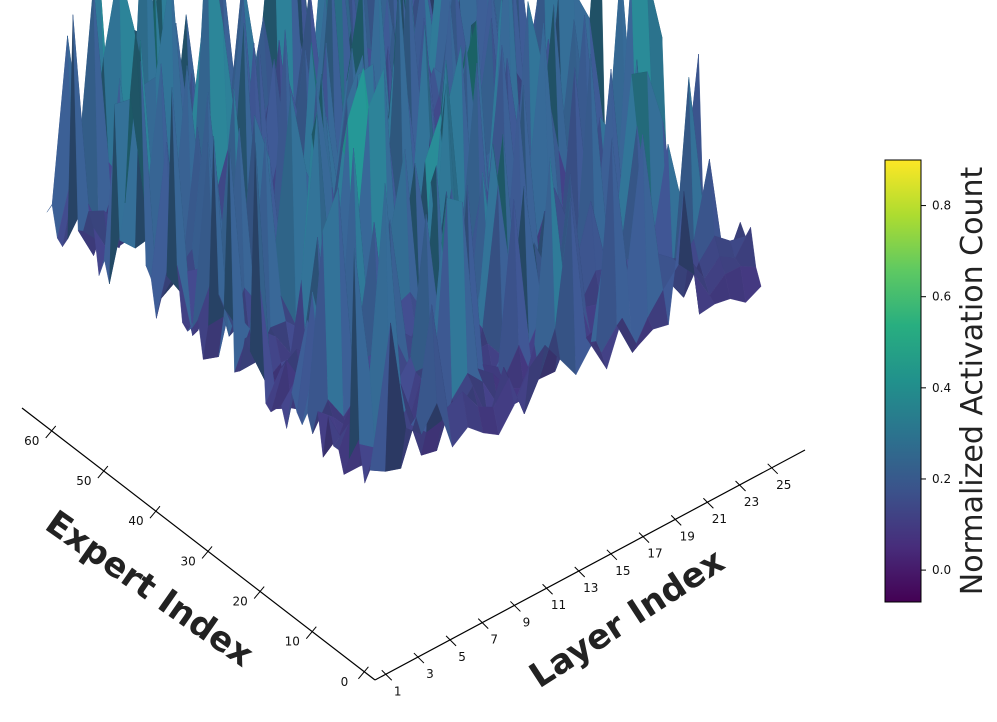 This screenshot has width=997, height=722. Describe the element at coordinates (31, 441) in the screenshot. I see `expert-tick-label: 60` at that location.